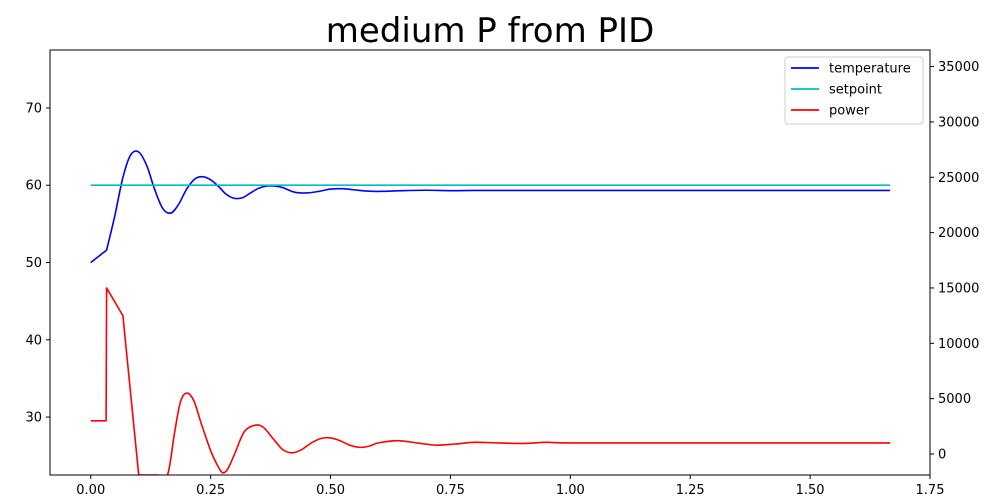 The width and height of the screenshot is (1000, 500). I want to click on y-right-tick-label: 25000, so click(958, 178).